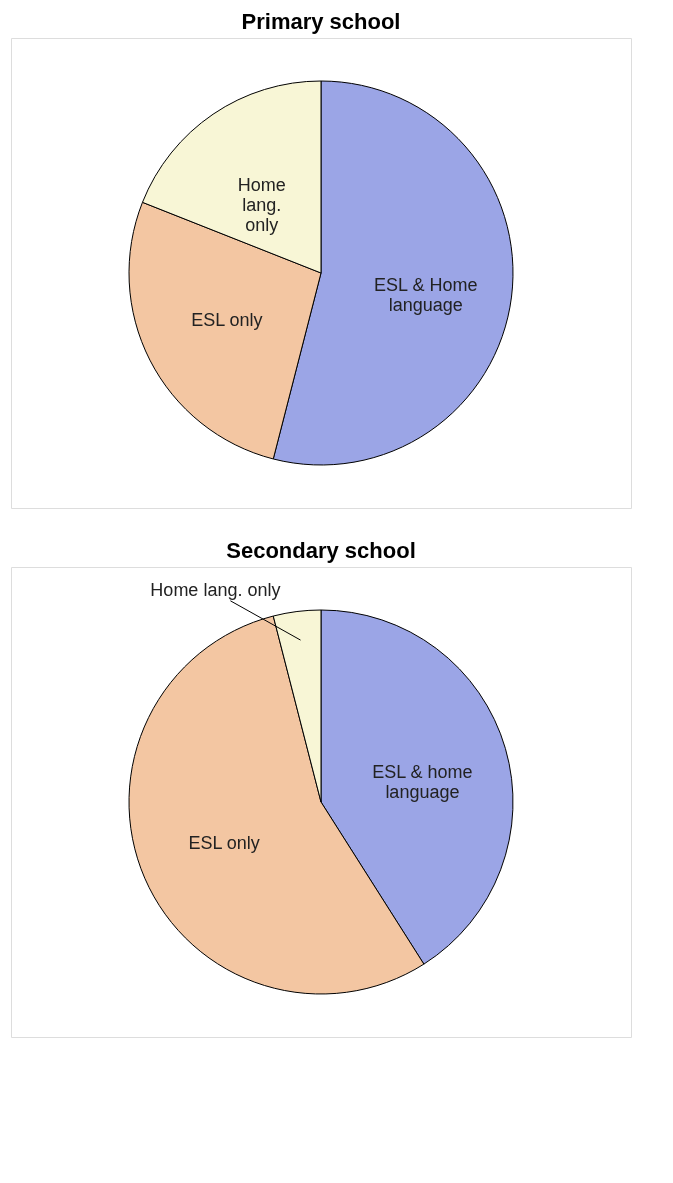 This screenshot has width=673, height=1183. What do you see at coordinates (321, 21) in the screenshot?
I see `chart-title: Primary school` at bounding box center [321, 21].